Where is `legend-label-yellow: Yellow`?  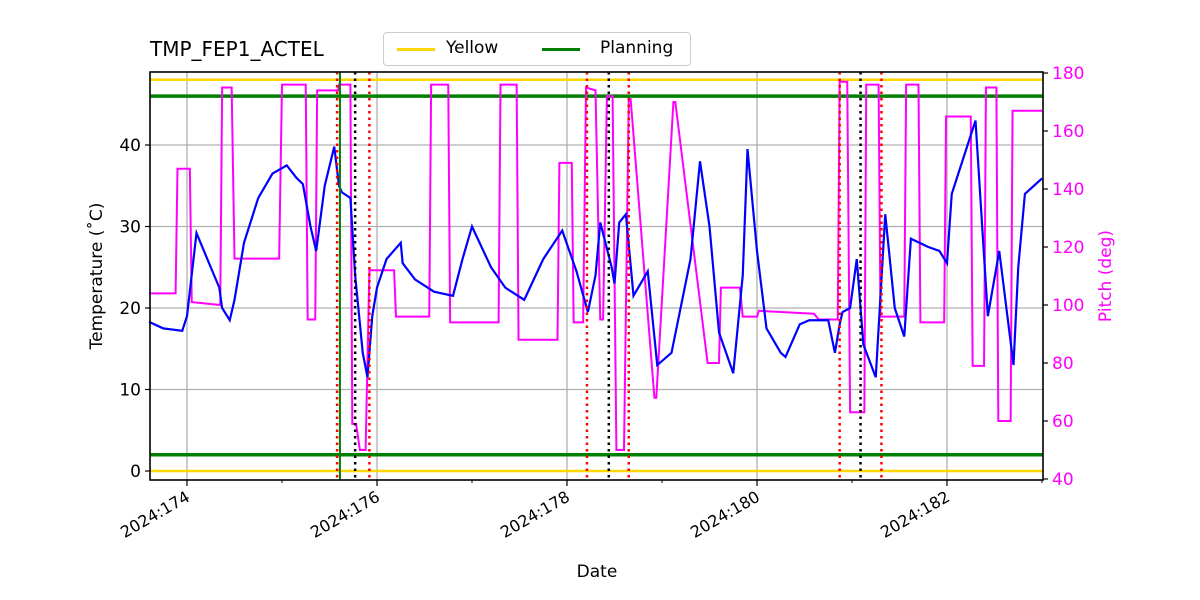
legend-label-yellow: Yellow is located at coordinates (472, 48).